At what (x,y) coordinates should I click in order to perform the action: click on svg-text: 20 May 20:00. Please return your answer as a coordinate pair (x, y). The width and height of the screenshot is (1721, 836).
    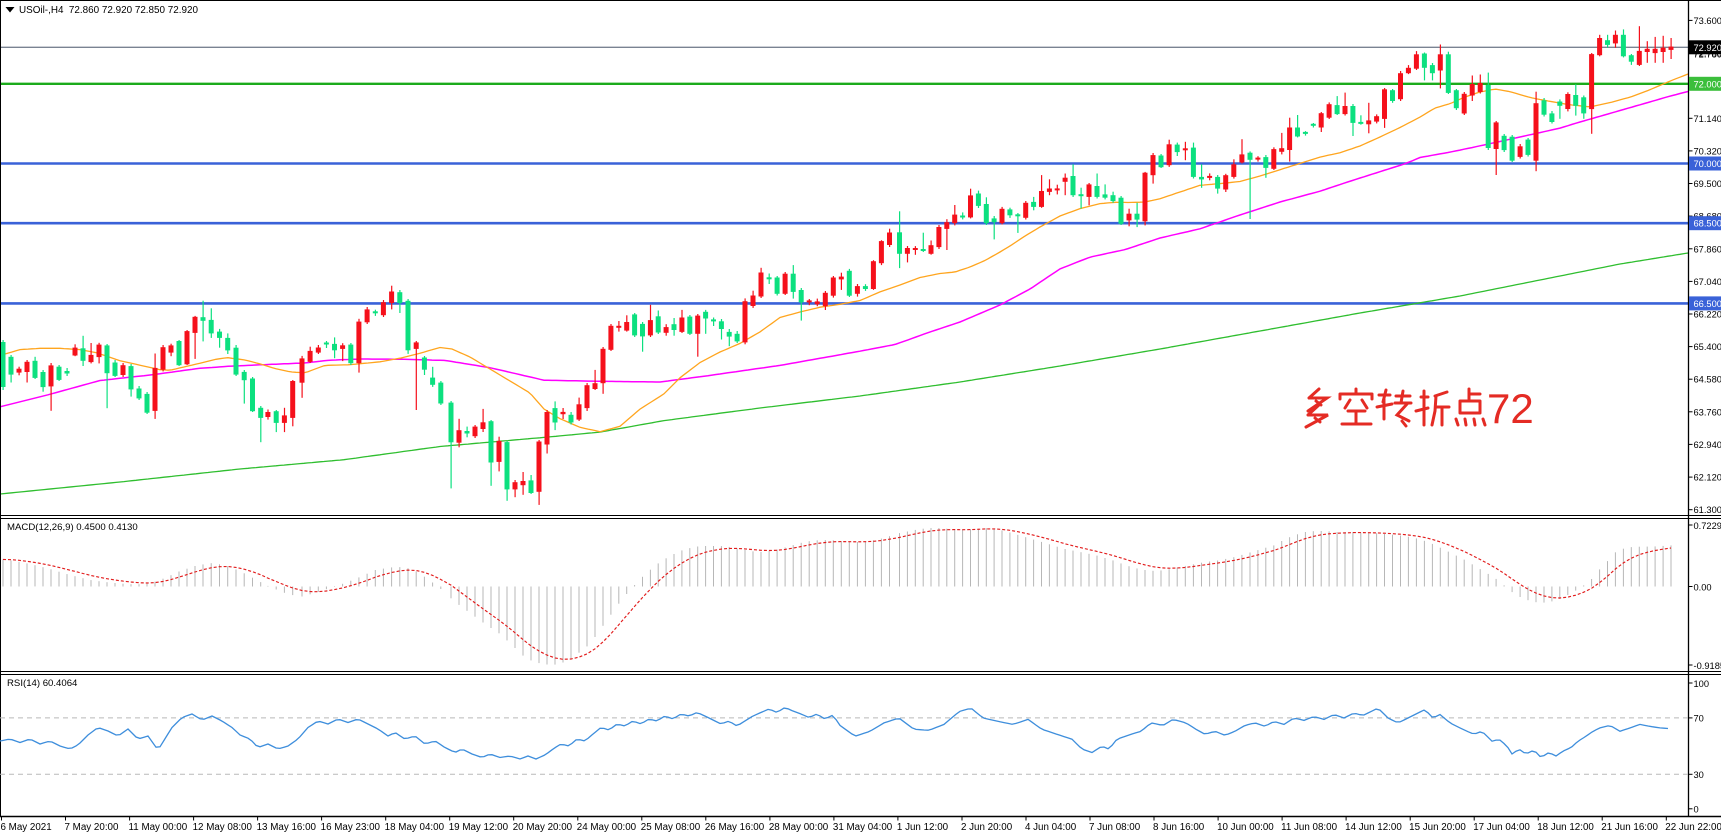
    Looking at the image, I should click on (543, 827).